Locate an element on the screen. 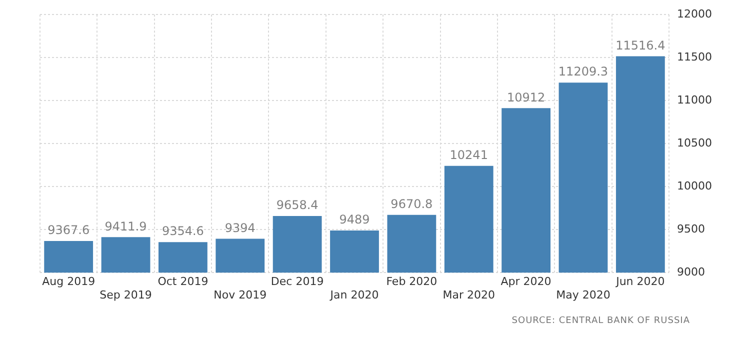 The image size is (730, 340). data-label: 10912 is located at coordinates (526, 97).